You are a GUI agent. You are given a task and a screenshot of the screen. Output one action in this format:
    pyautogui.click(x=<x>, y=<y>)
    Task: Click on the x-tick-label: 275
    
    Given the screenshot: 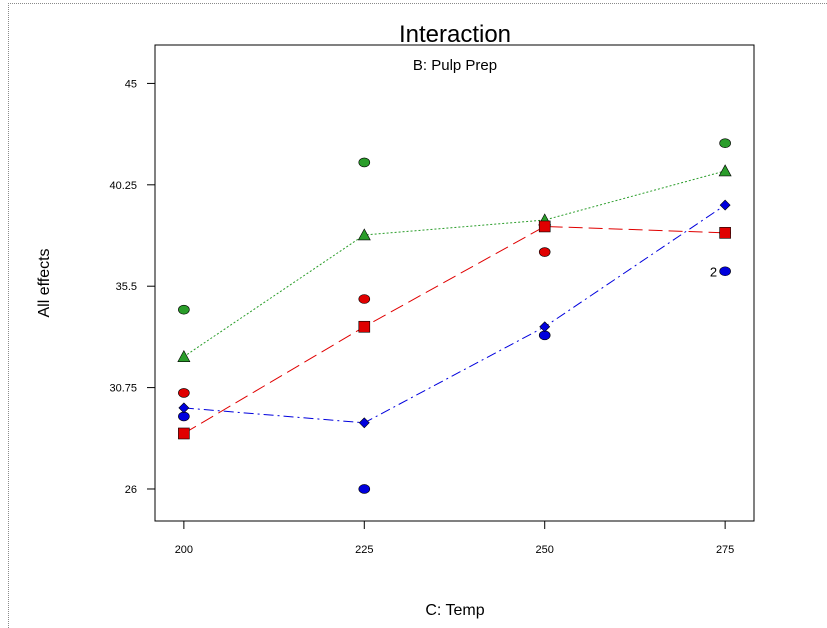 What is the action you would take?
    pyautogui.click(x=725, y=550)
    